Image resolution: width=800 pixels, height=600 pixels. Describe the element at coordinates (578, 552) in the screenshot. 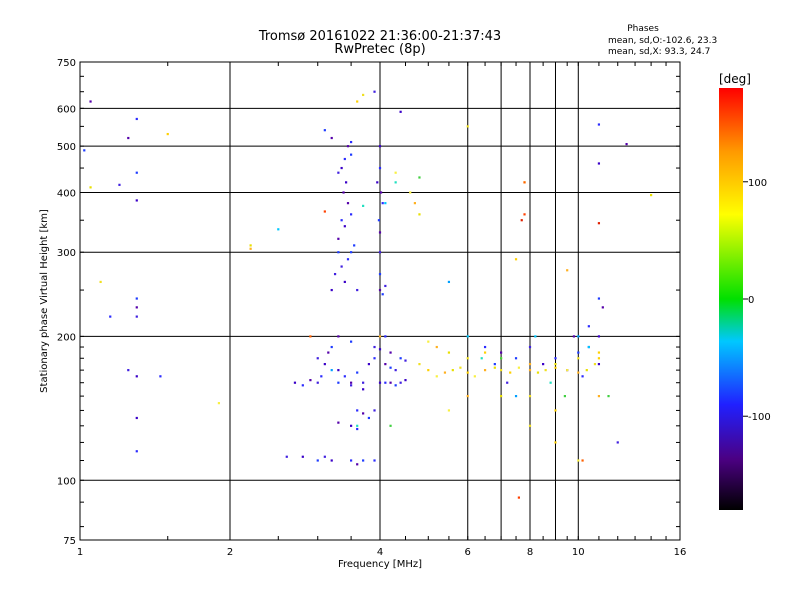

I see `x-tick-label: 10` at that location.